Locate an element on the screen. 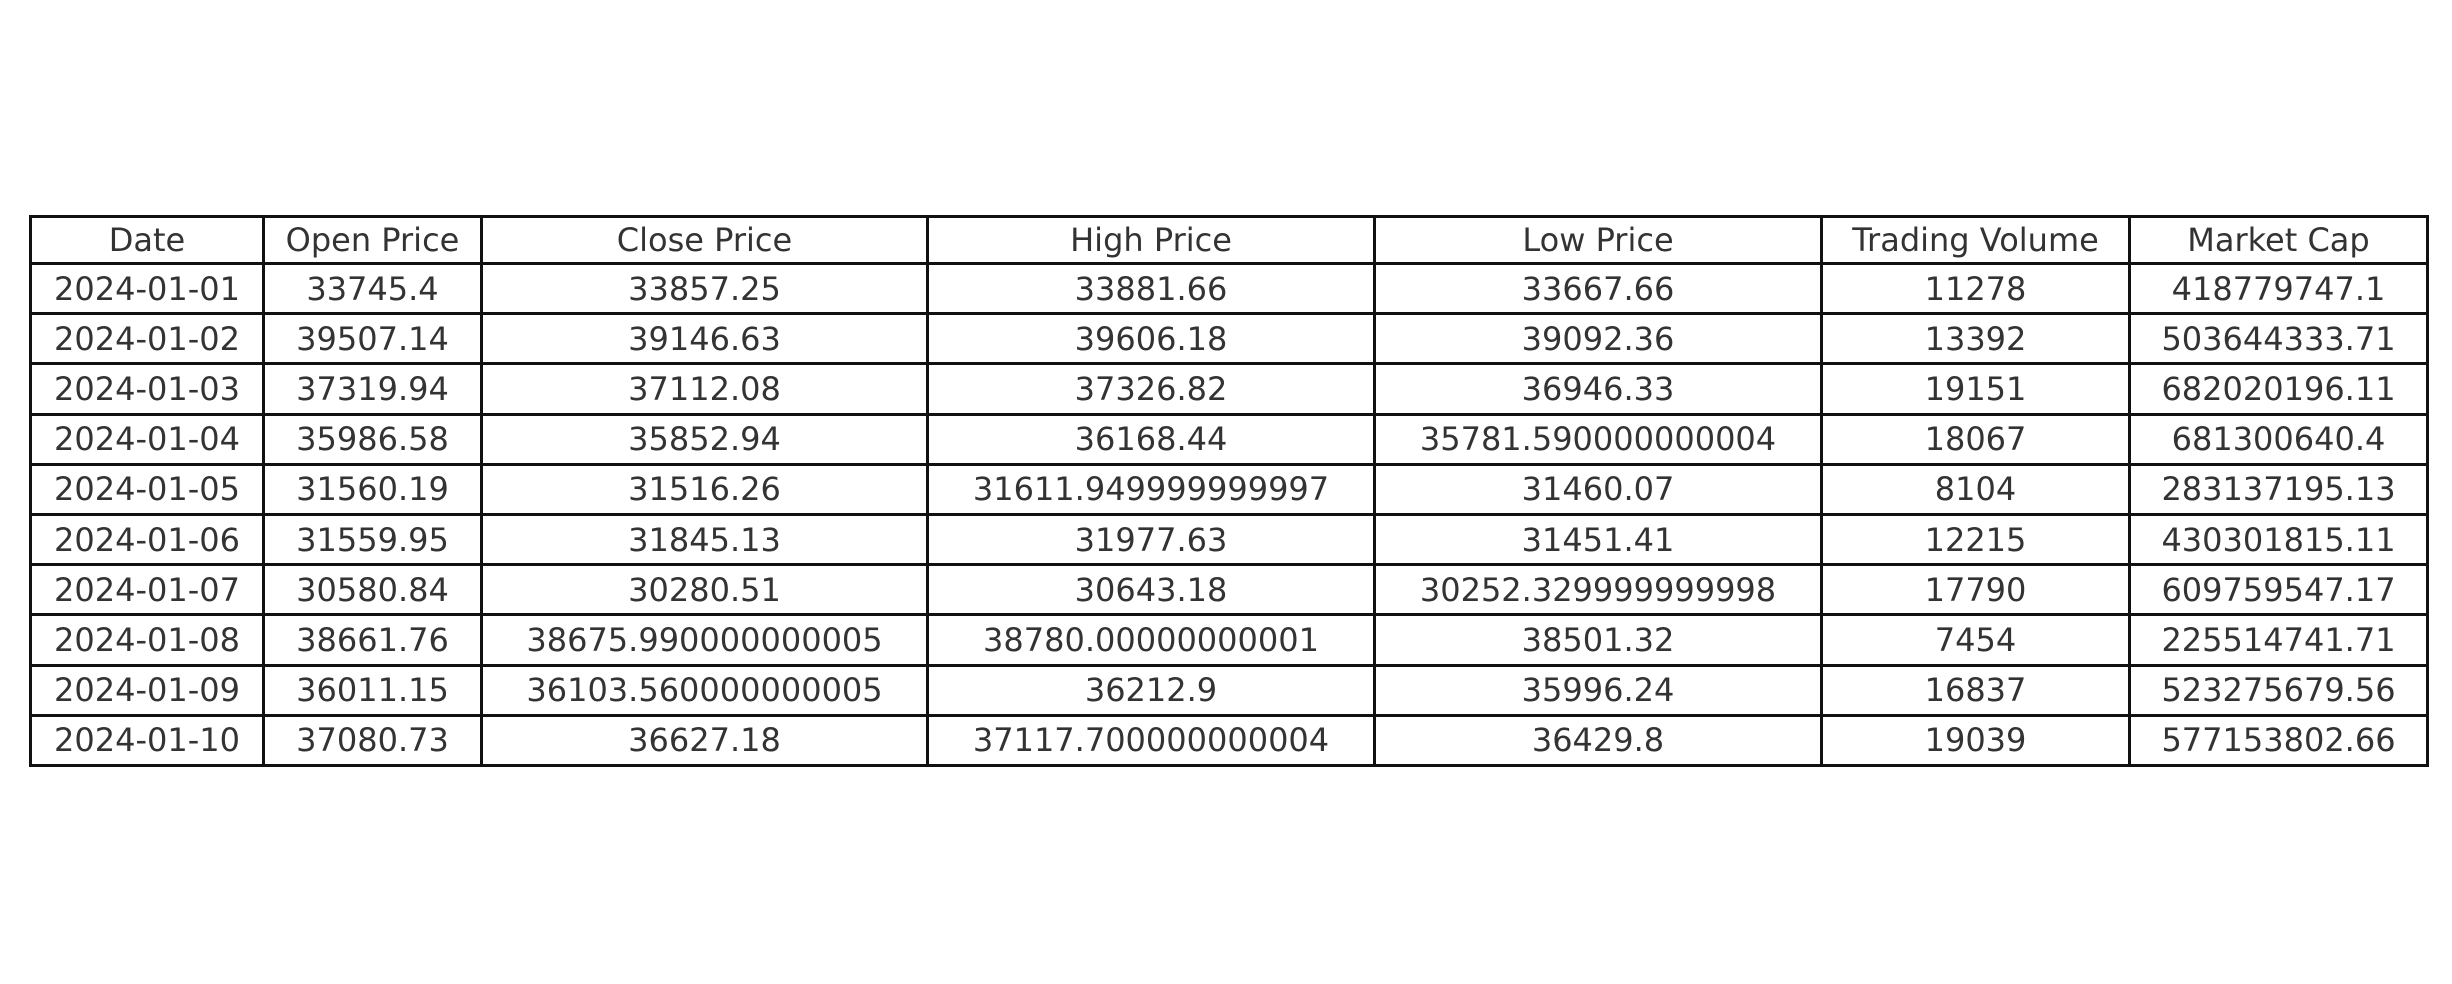  table-cell: 19151 is located at coordinates (1975, 389).